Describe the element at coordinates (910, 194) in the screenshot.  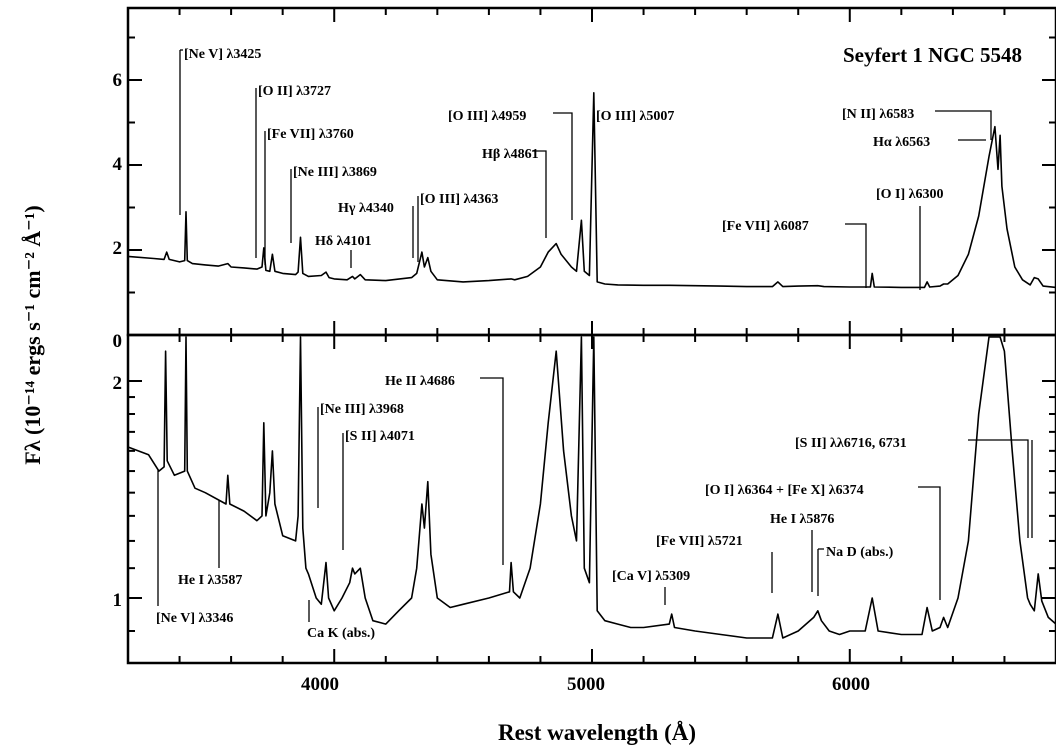
I see `annotation-oi-6300: [O I] λ6300` at that location.